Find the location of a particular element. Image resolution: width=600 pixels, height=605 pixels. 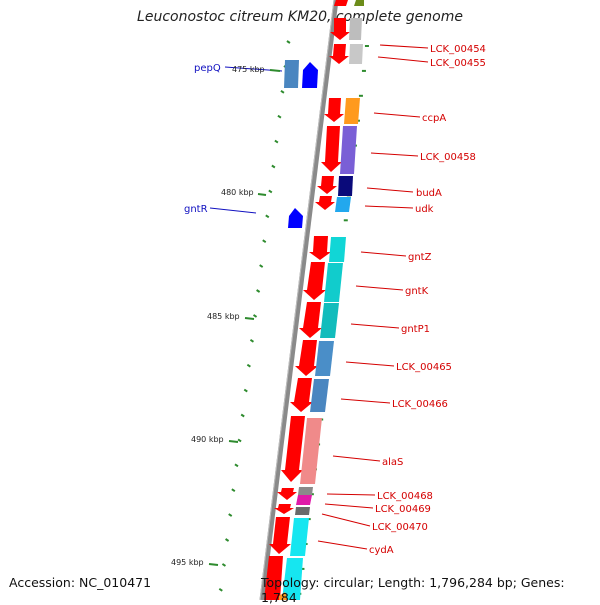

gene-pepq is located at coordinates (301, 74).